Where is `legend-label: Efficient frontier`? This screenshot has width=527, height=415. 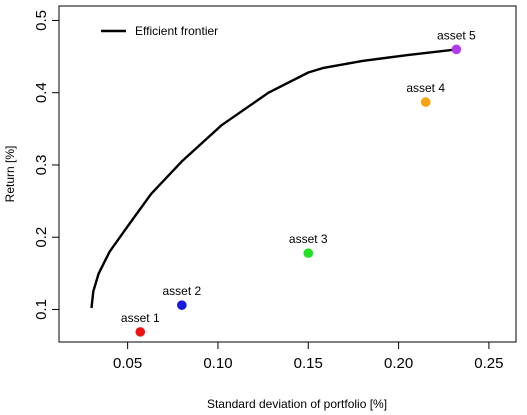
legend-label: Efficient frontier is located at coordinates (176, 31).